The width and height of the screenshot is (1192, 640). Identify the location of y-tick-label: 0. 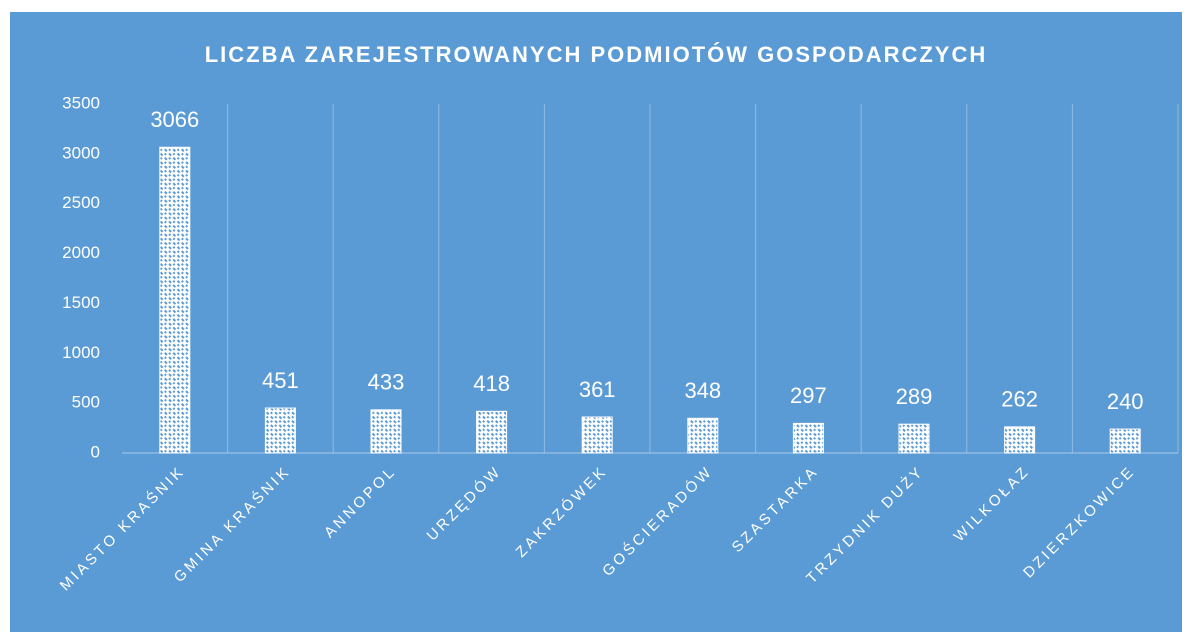
(95, 451).